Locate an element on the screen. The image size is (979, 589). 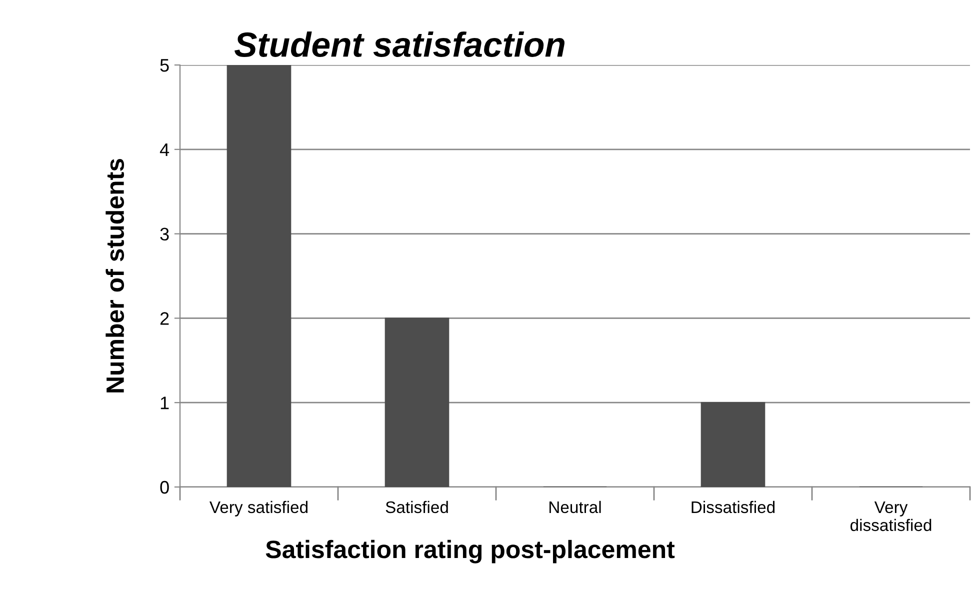
x-axis-title: Satisfaction rating post-placement is located at coordinates (470, 552).